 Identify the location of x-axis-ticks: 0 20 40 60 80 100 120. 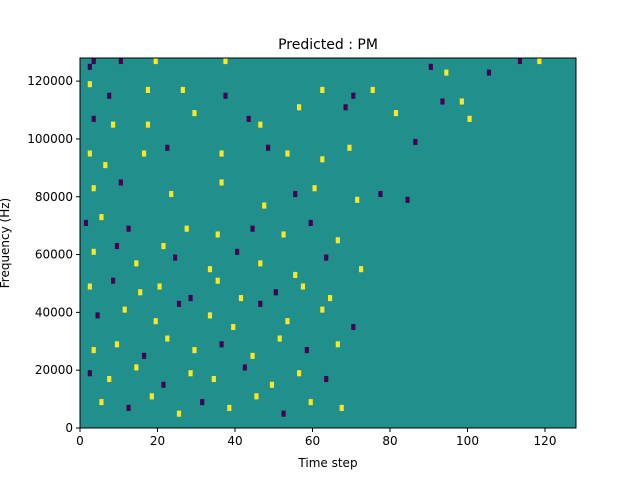
(316, 438).